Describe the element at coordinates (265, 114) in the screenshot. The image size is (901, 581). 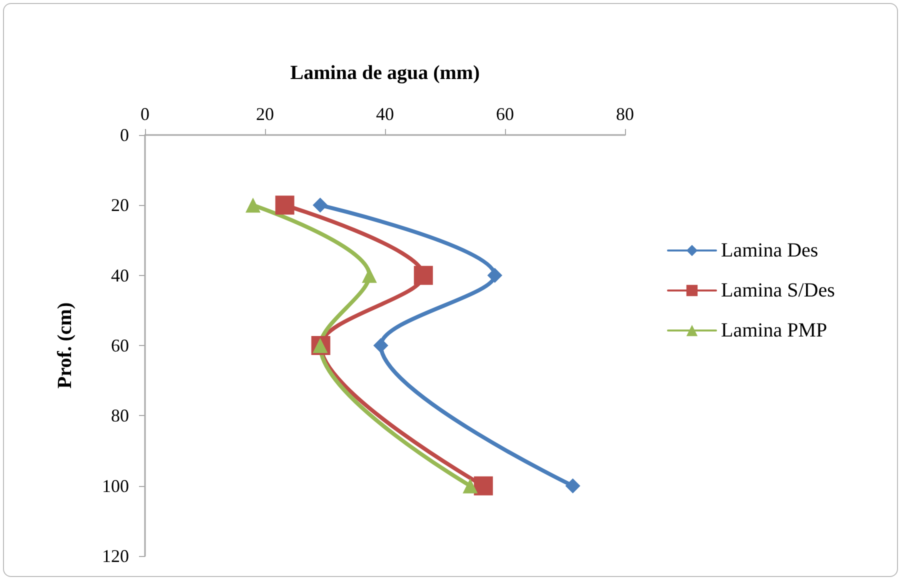
I see `x-tick-label: 20` at that location.